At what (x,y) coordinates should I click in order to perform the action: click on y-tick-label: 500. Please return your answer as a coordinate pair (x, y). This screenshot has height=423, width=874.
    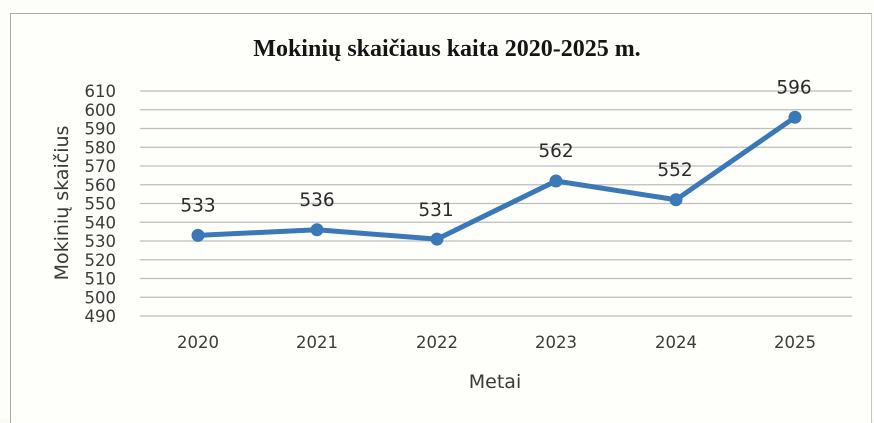
    Looking at the image, I should click on (101, 297).